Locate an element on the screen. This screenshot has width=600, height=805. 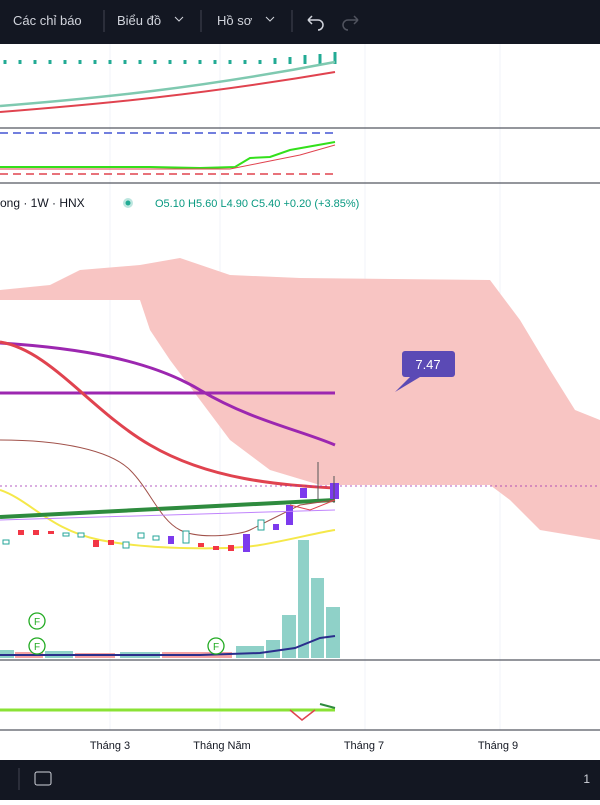
date-range-button is located at coordinates (43, 778).